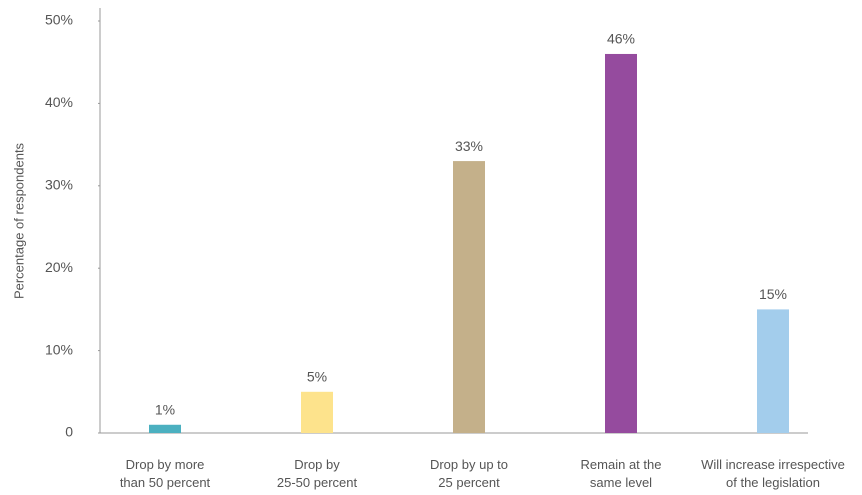 The image size is (862, 495). What do you see at coordinates (59, 267) in the screenshot?
I see `y-tick-label: 20%` at bounding box center [59, 267].